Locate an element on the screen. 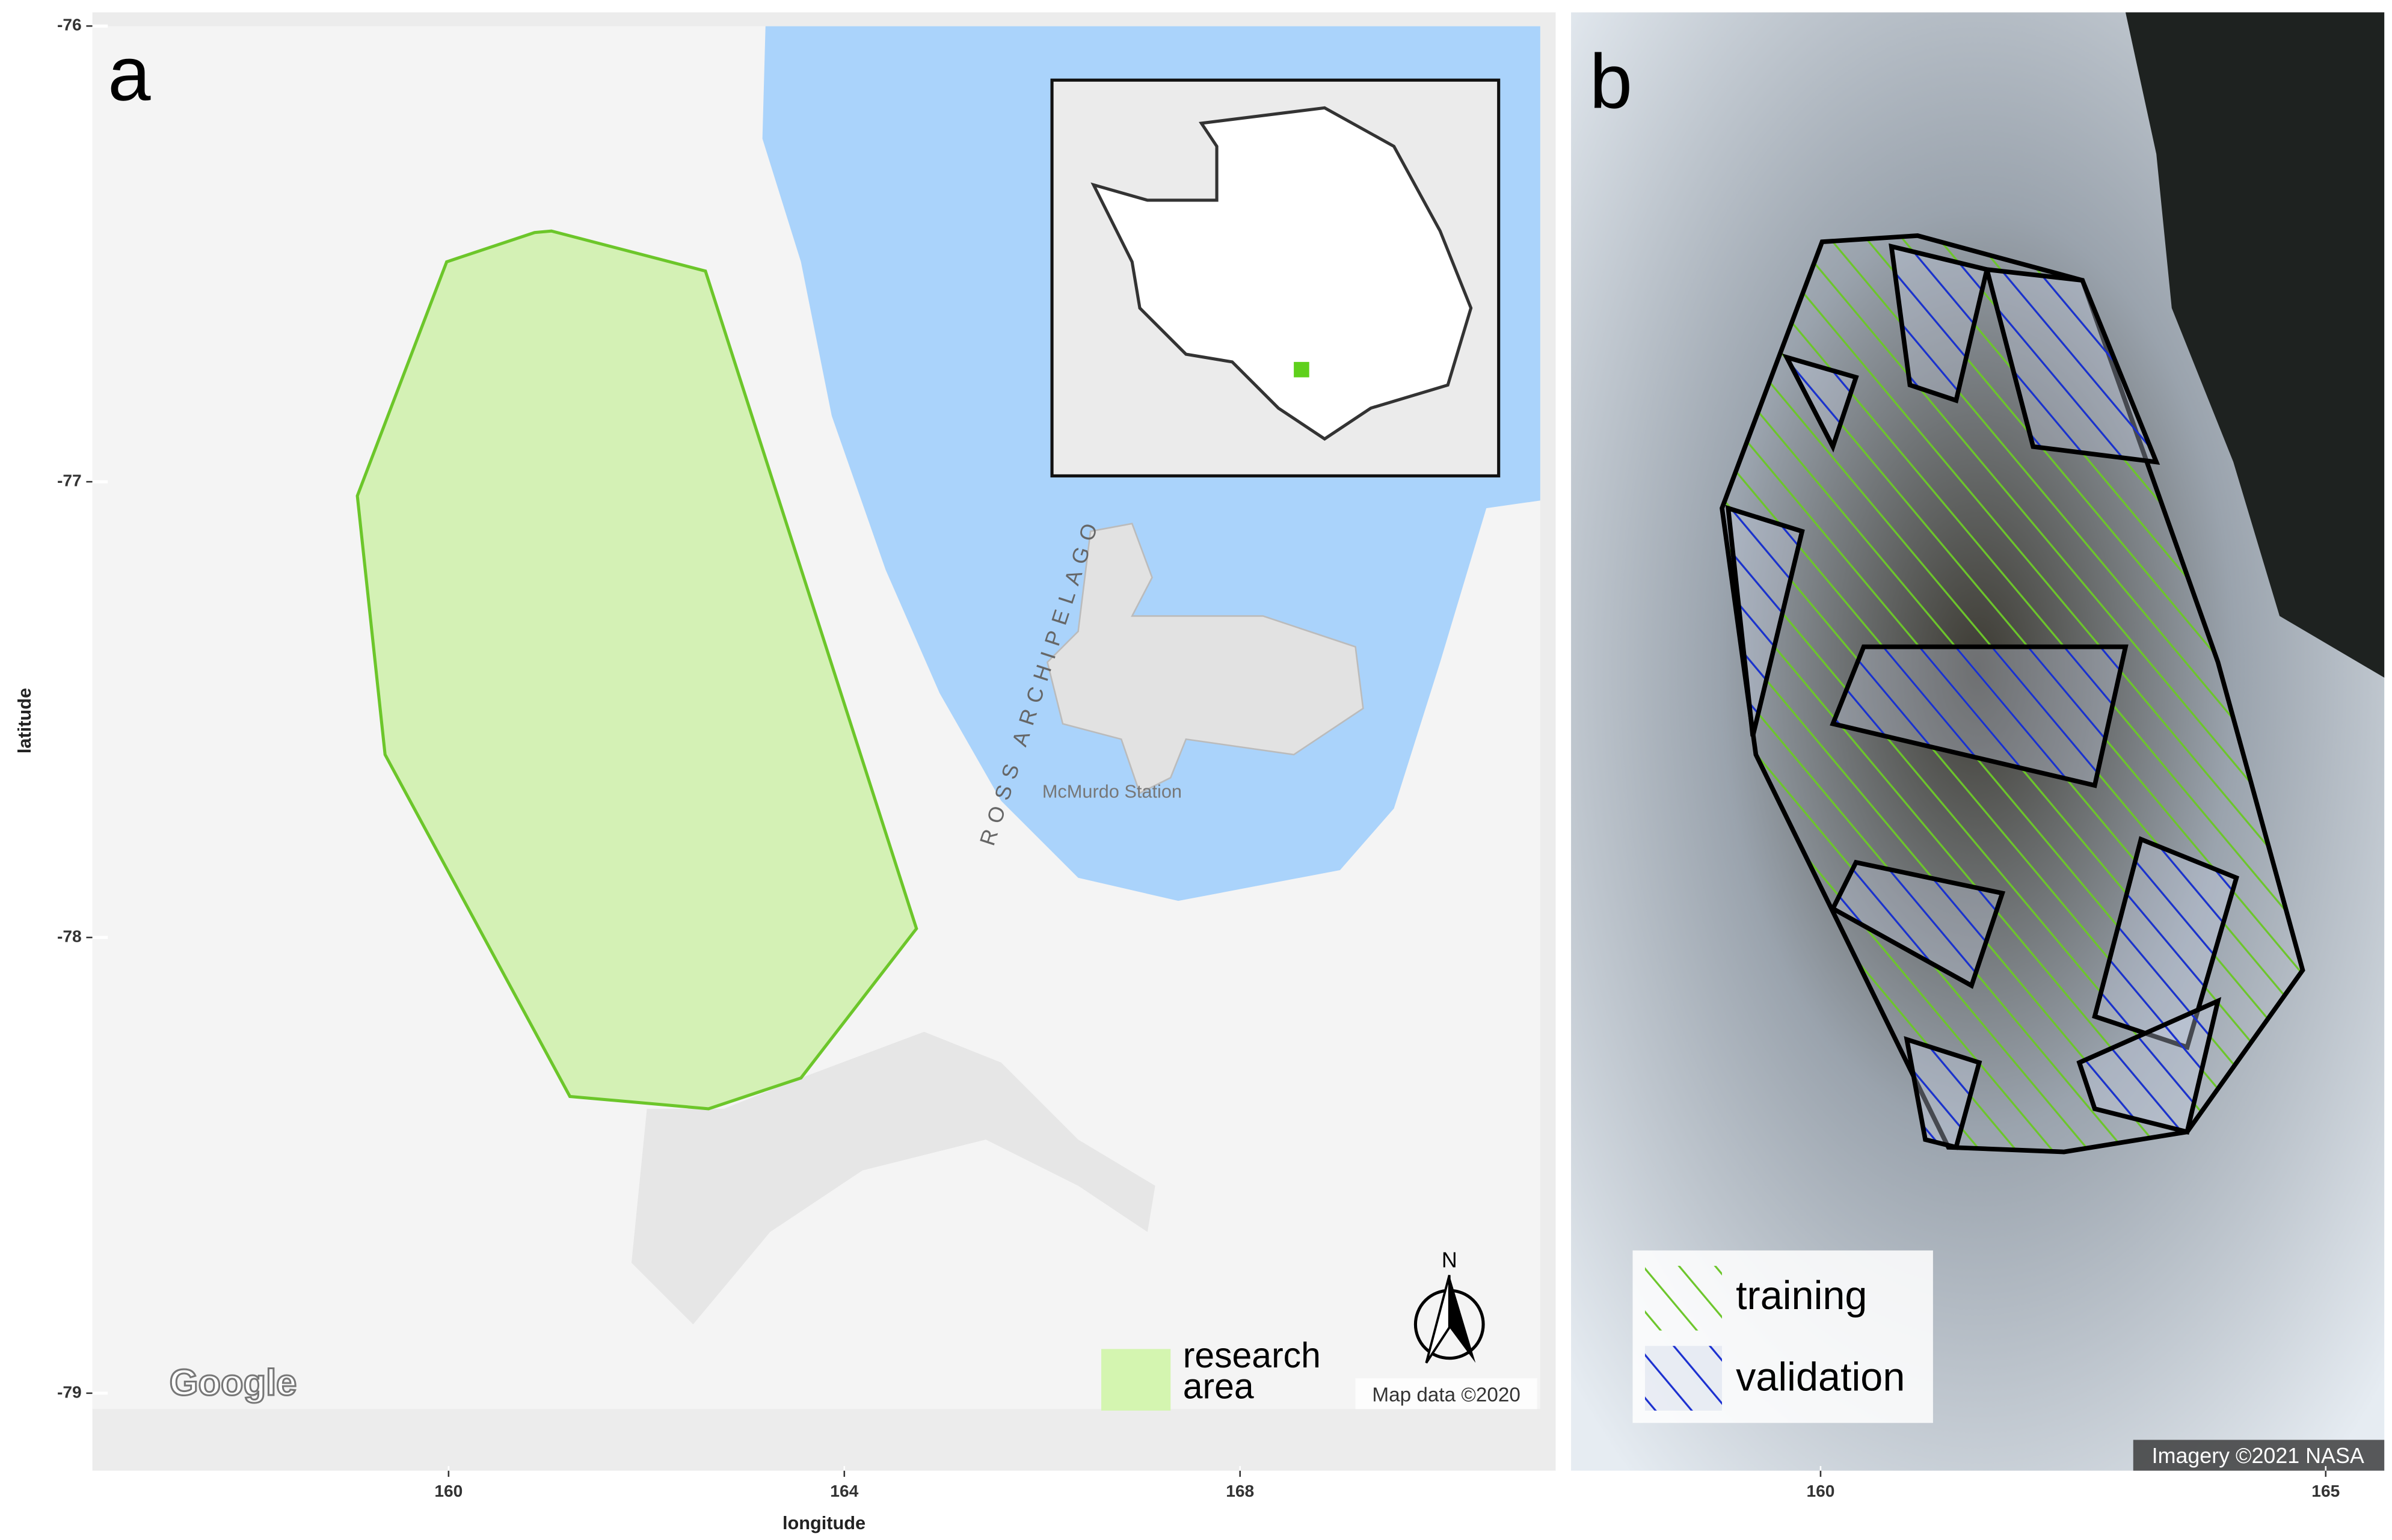 This screenshot has width=2392, height=1540. attribution: Imagery ©2021 NASA is located at coordinates (2258, 1456).